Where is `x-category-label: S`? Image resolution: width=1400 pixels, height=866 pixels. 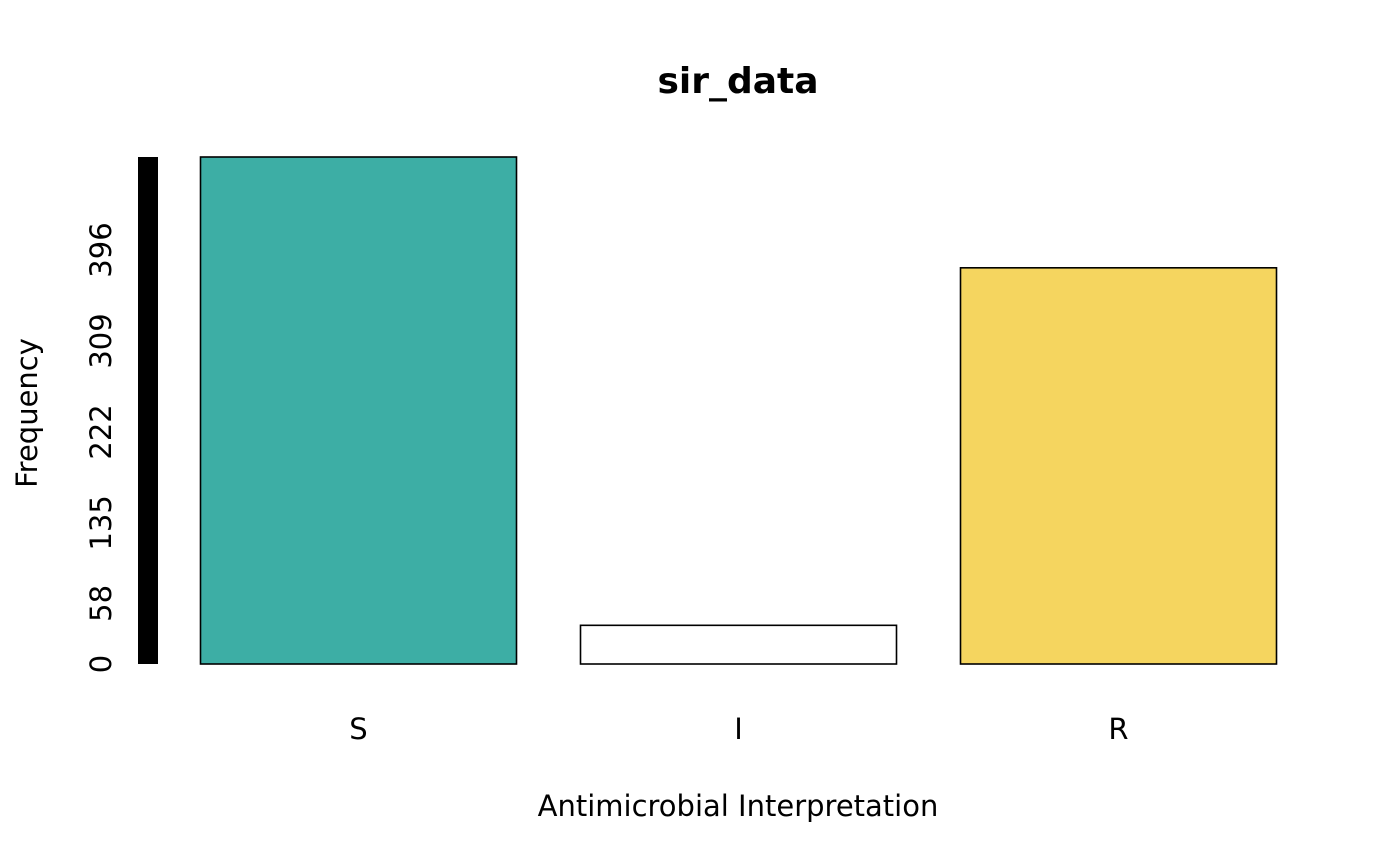
x-category-label: S is located at coordinates (358, 729).